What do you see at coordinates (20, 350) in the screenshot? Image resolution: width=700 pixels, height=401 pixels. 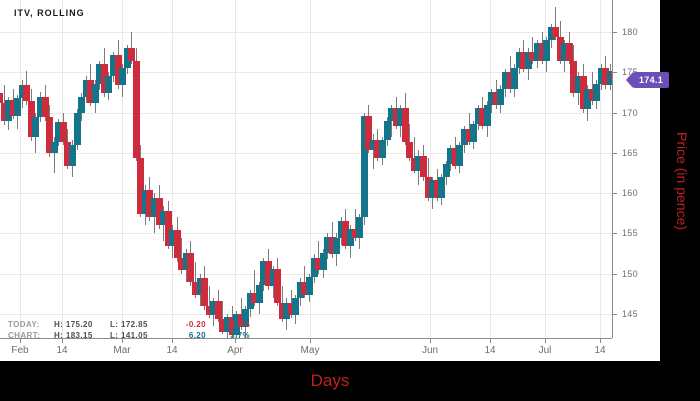 I see `x-axis-label: Feb` at bounding box center [20, 350].